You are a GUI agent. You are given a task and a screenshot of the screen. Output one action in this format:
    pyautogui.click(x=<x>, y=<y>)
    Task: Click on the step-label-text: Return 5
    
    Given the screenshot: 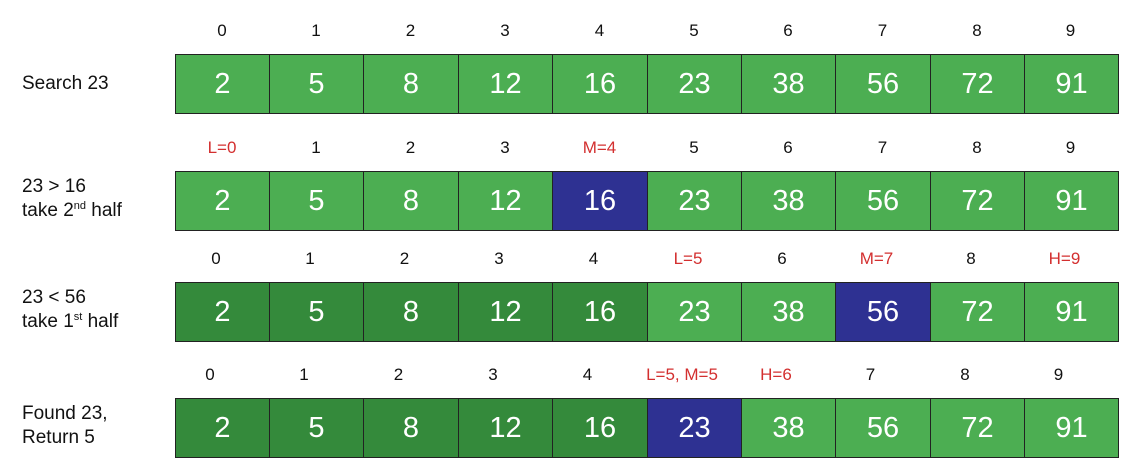 What is the action you would take?
    pyautogui.click(x=58, y=437)
    